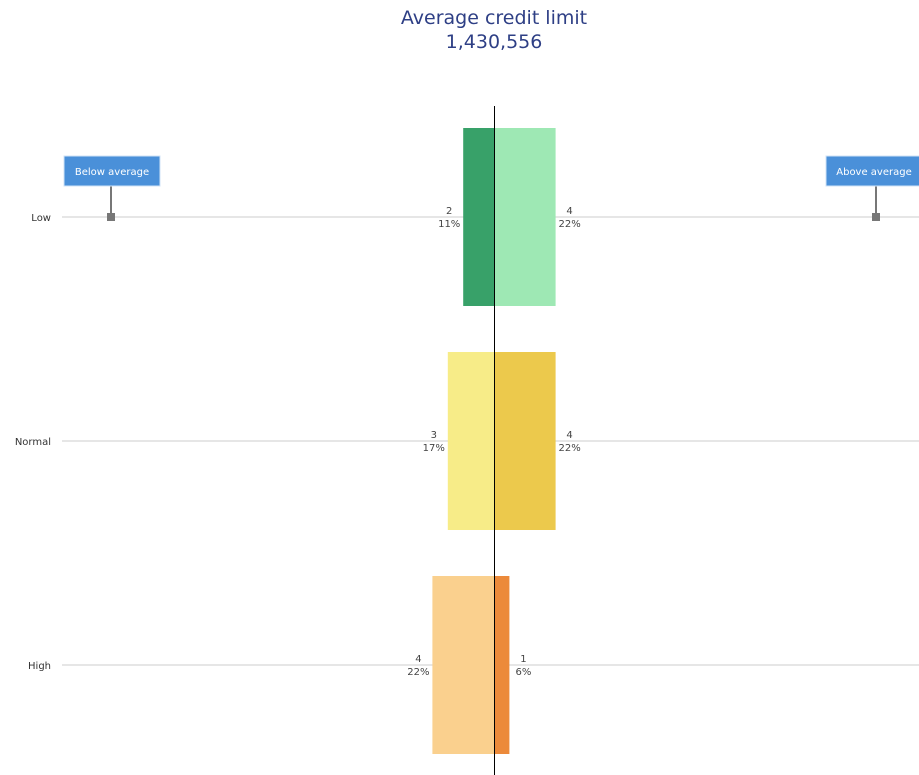  I want to click on bar-below-high, so click(463, 665).